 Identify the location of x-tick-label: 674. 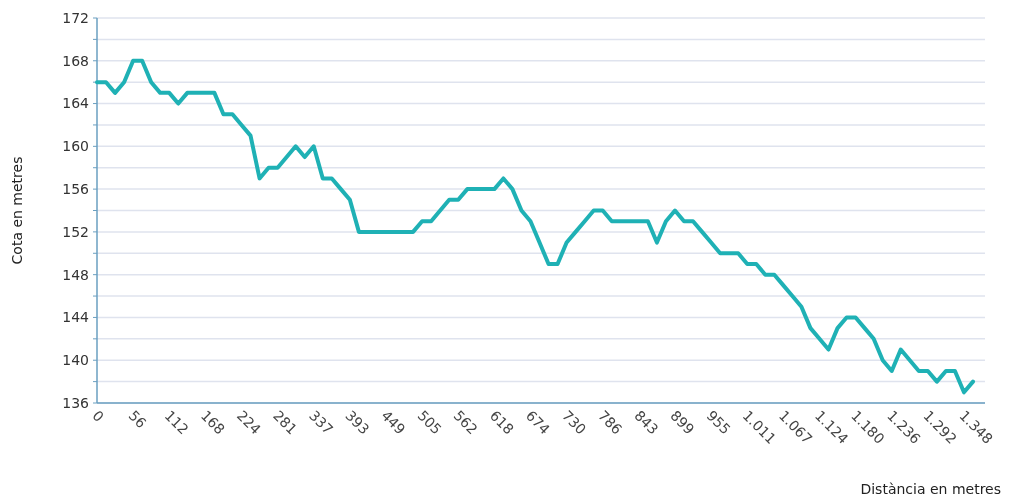
(538, 422).